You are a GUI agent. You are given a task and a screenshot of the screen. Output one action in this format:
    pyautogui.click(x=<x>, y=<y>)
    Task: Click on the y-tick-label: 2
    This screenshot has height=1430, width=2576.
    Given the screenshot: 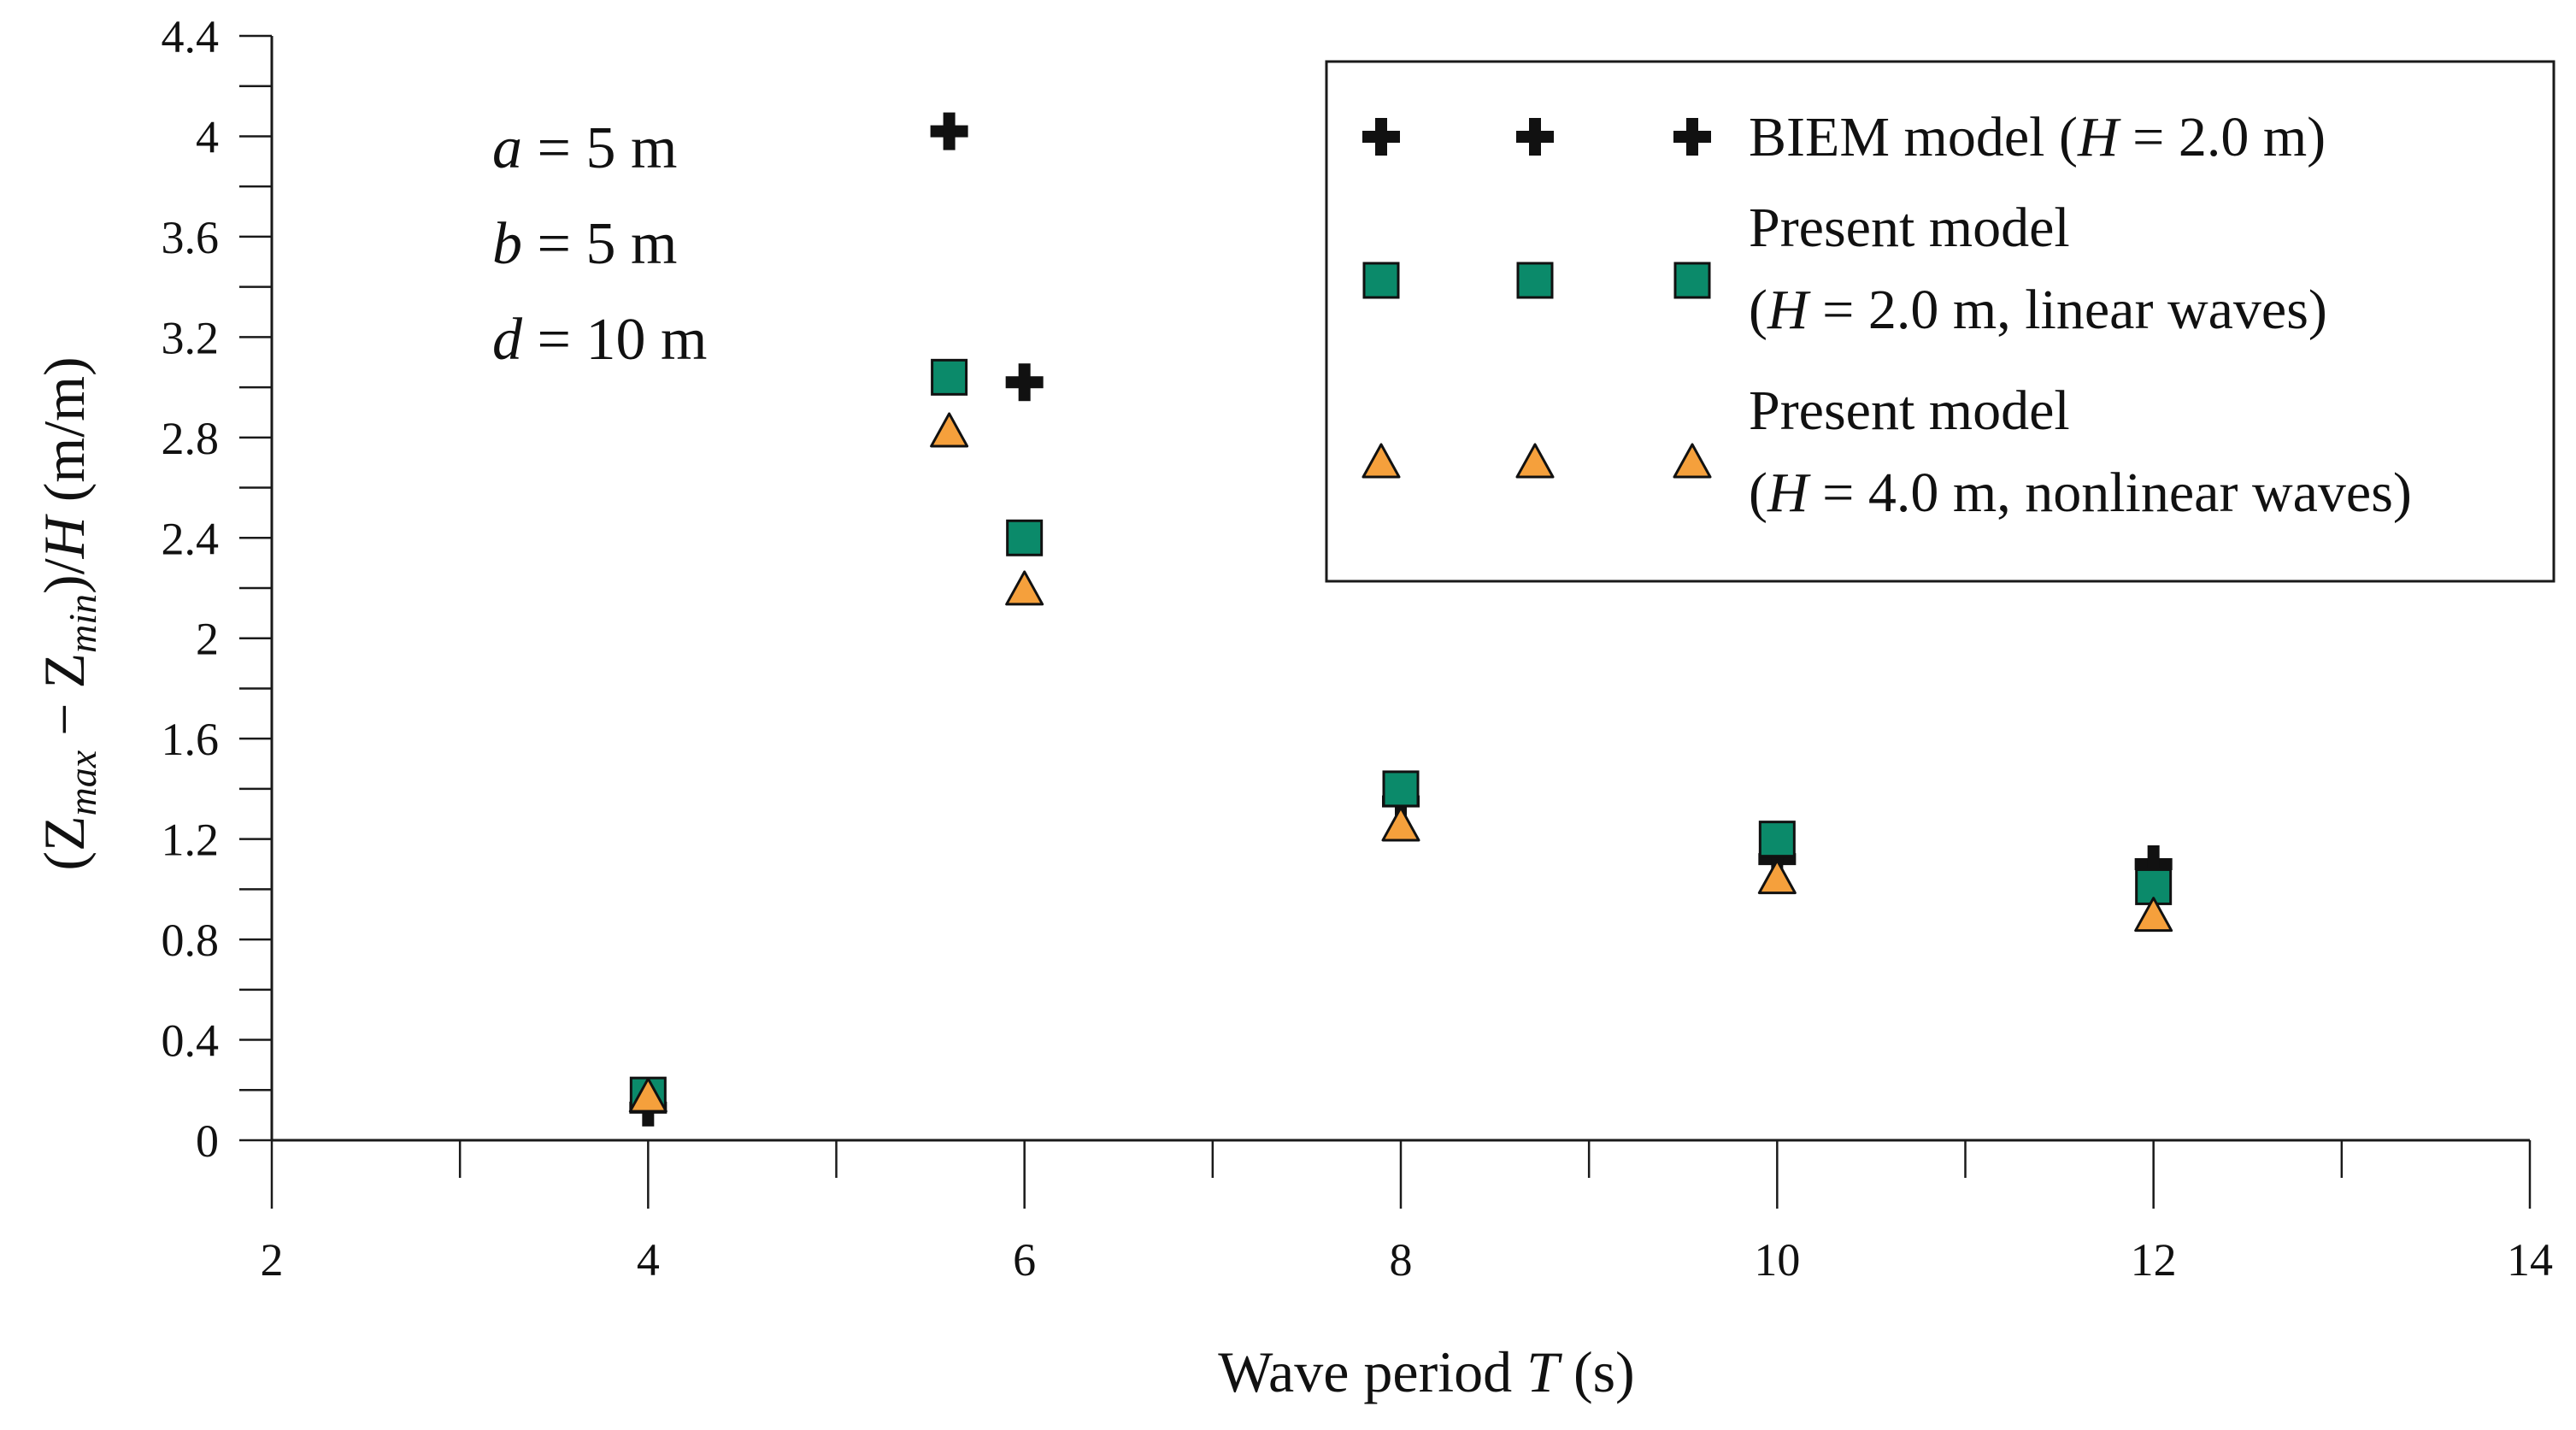 What is the action you would take?
    pyautogui.click(x=207, y=639)
    